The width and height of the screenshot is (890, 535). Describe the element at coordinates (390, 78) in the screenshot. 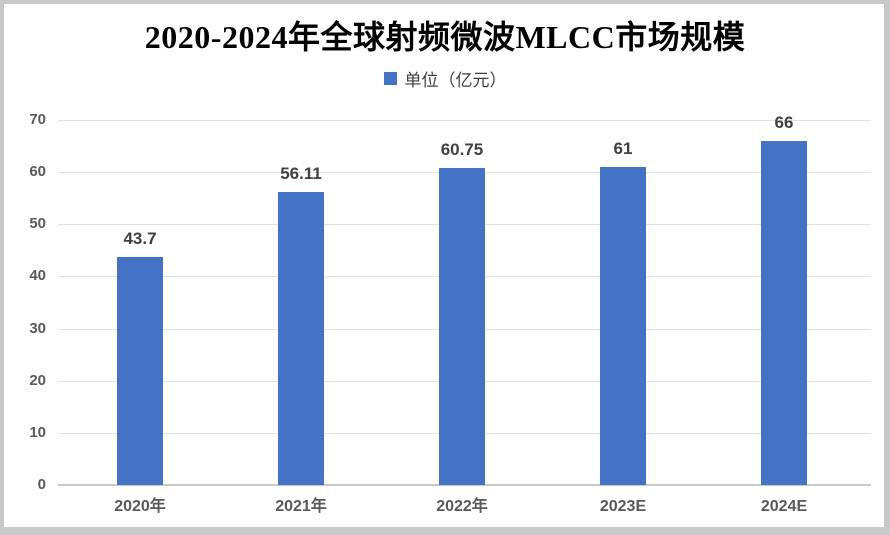

I see `legend-color-swatch-icon` at that location.